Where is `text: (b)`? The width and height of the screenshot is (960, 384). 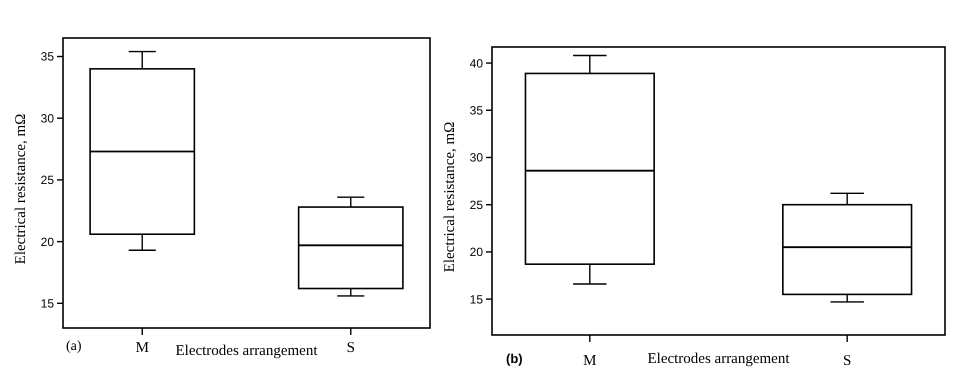
text: (b) is located at coordinates (514, 358).